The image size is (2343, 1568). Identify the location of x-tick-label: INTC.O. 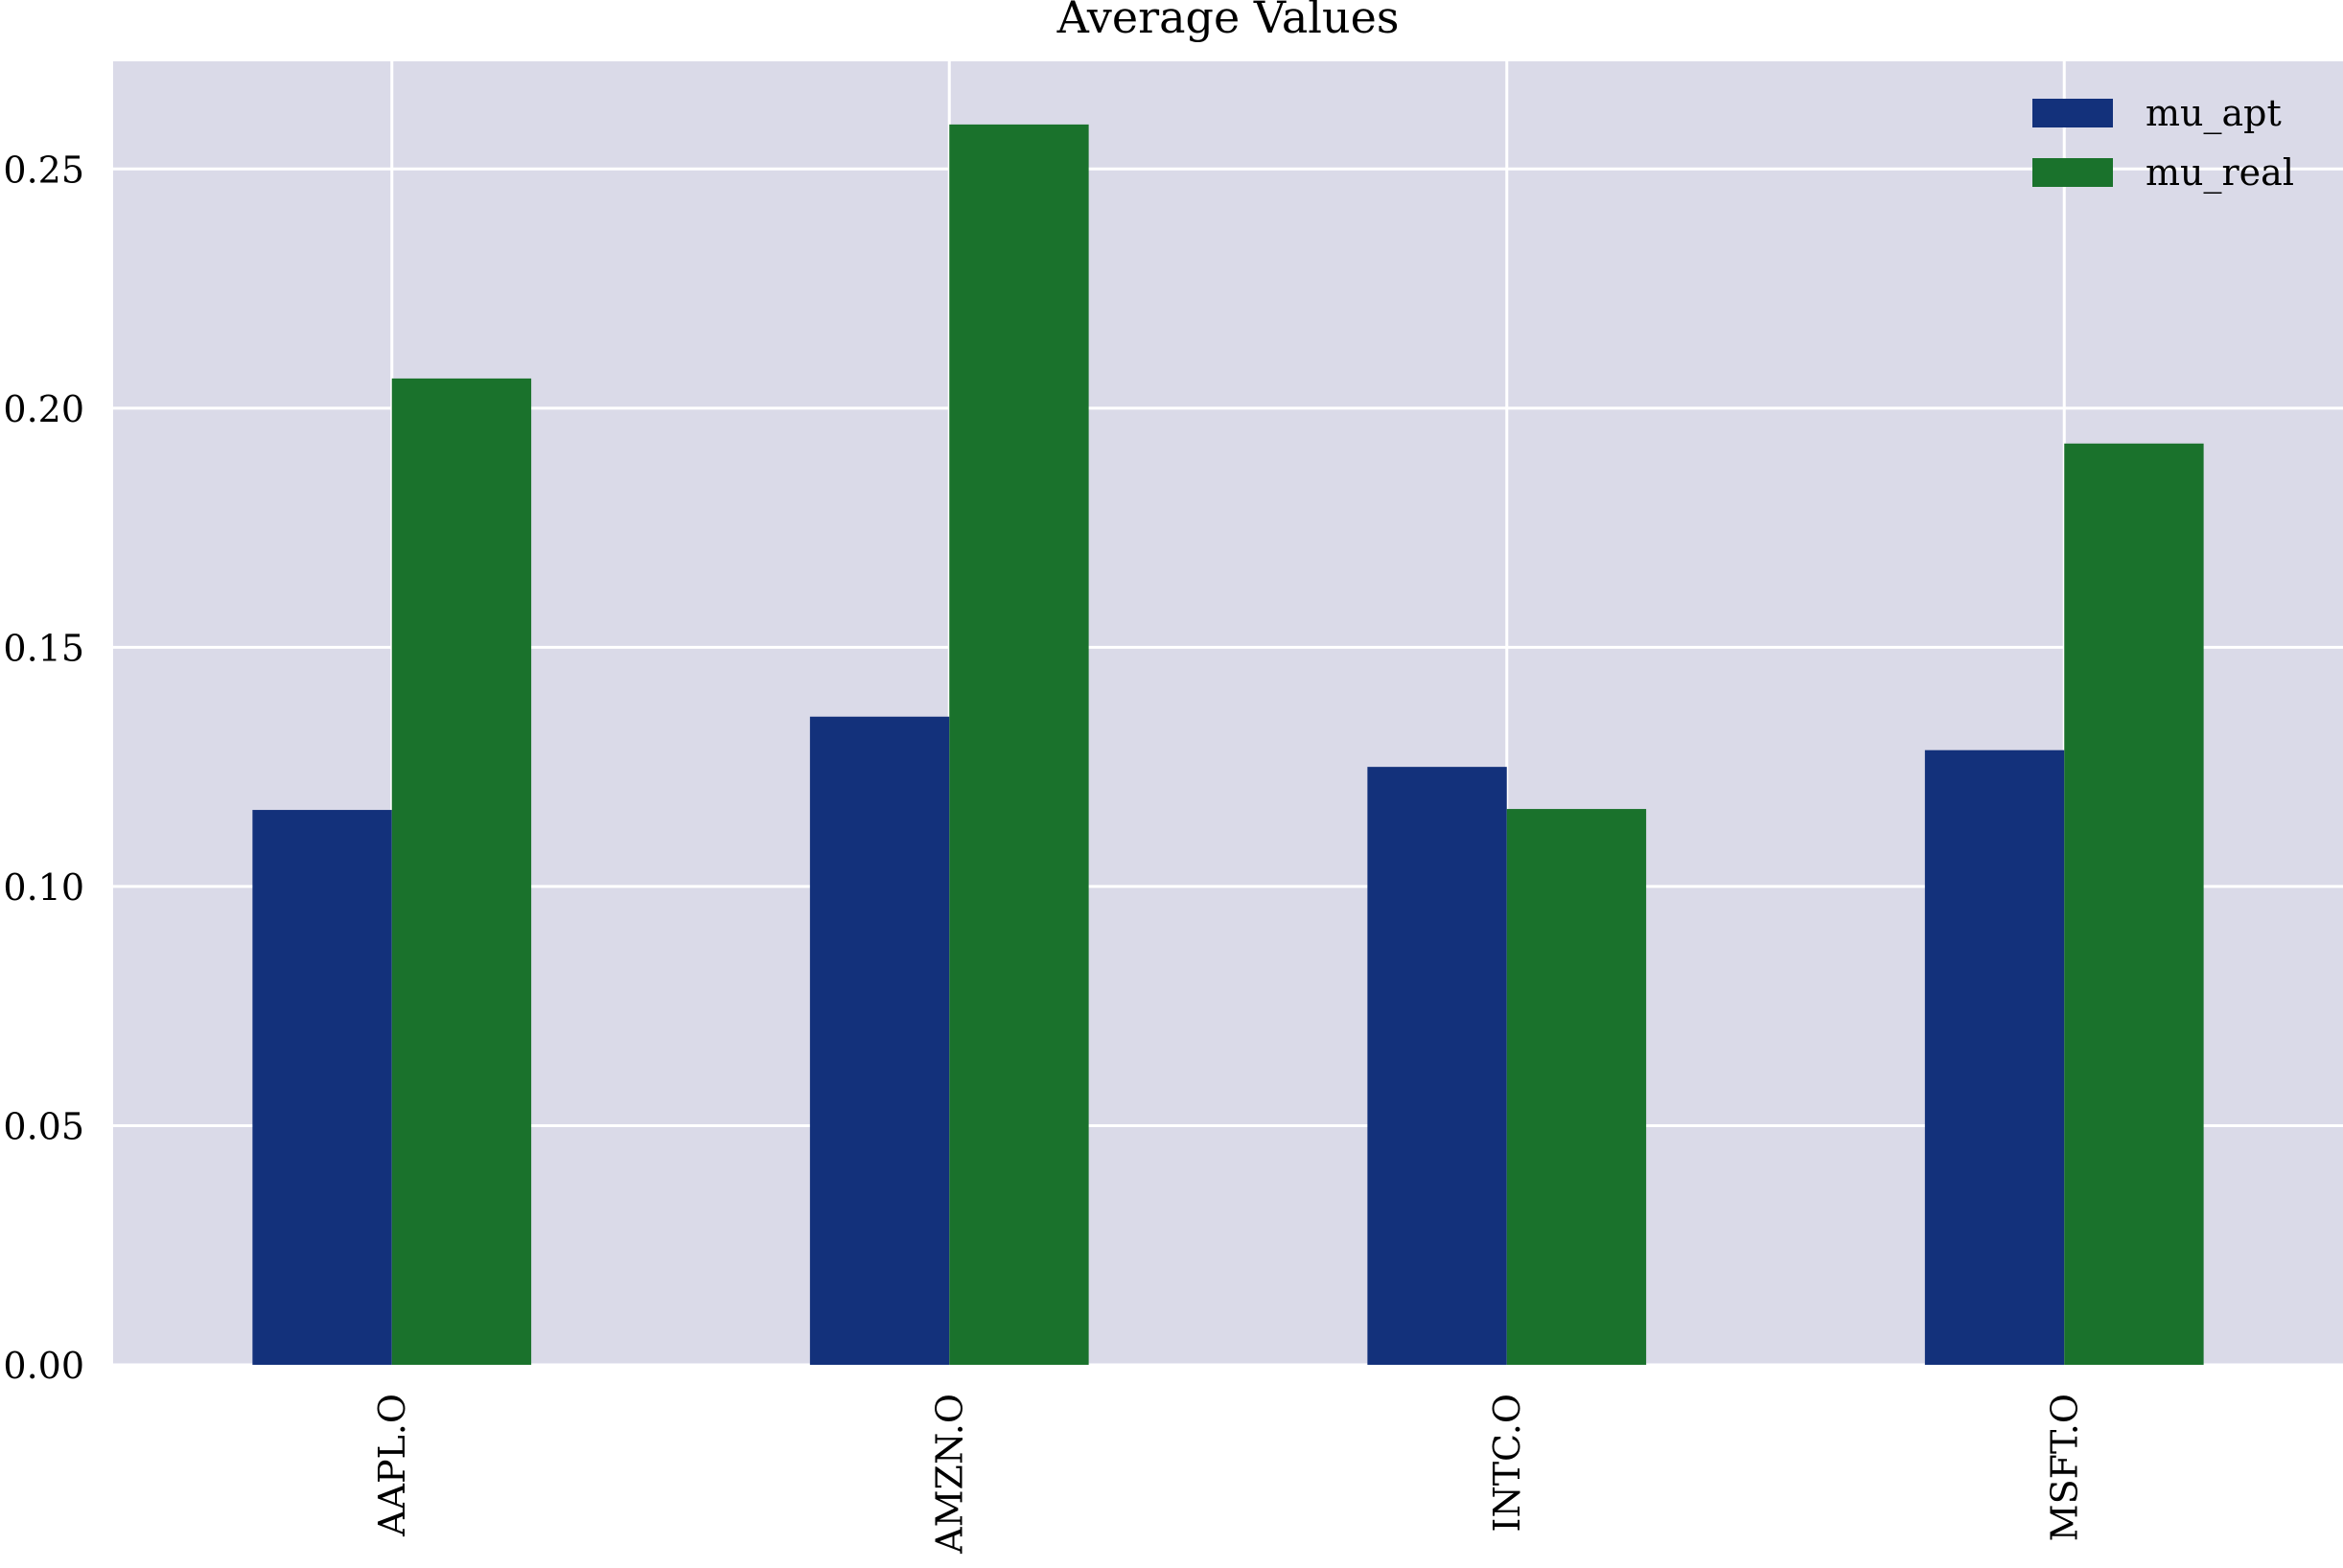
(1507, 1463).